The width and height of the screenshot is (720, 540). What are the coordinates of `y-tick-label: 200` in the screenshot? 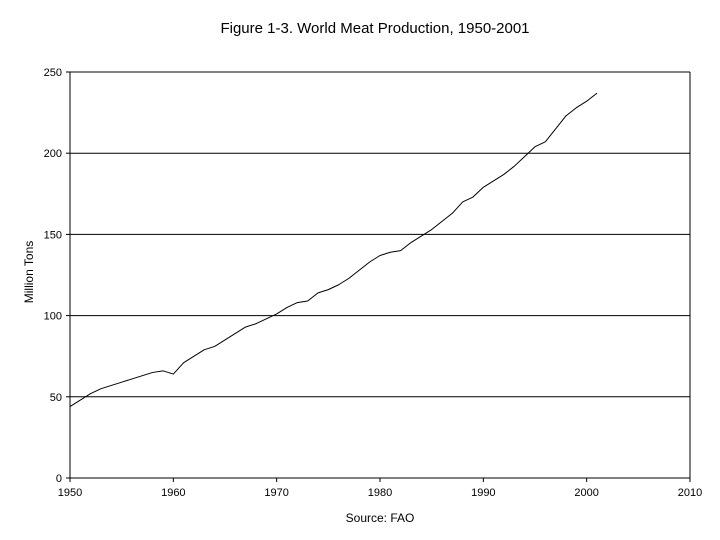 It's located at (53, 154).